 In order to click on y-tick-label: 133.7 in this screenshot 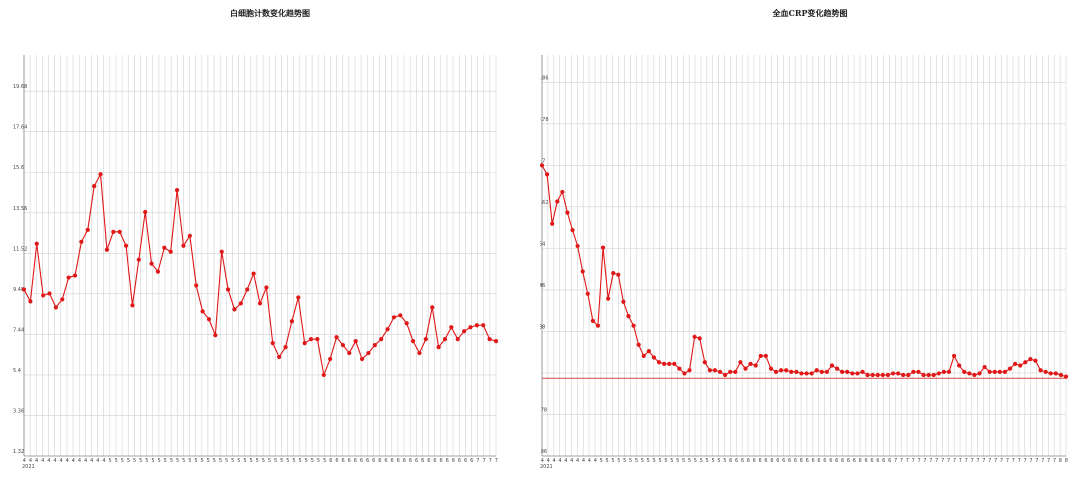, I will do `click(542, 161)`.